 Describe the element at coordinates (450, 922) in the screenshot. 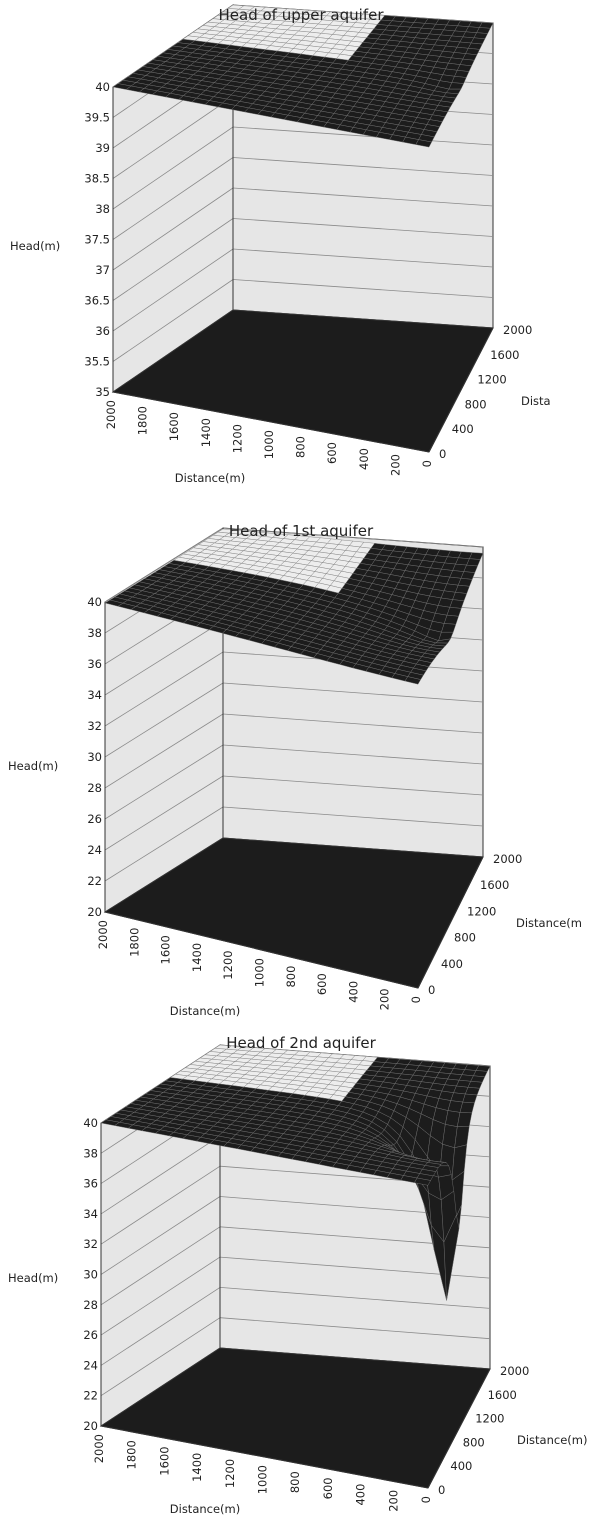

I see `y-axis-line` at that location.